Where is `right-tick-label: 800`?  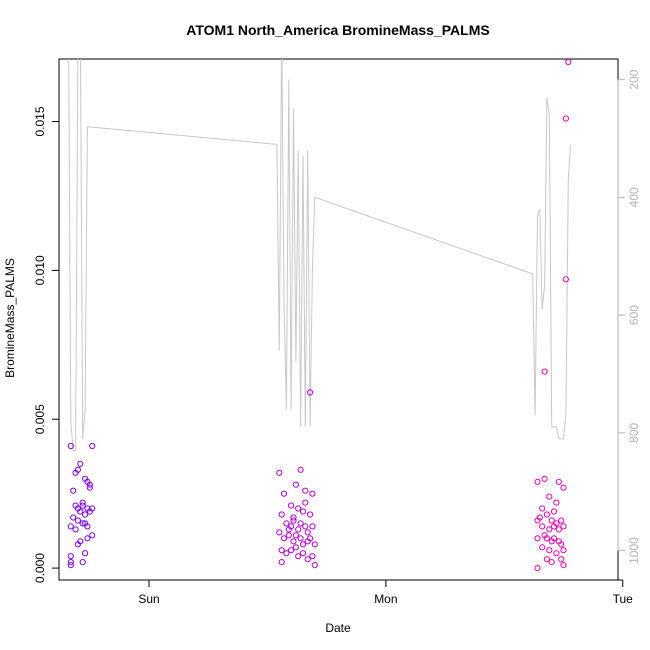
right-tick-label: 800 is located at coordinates (634, 432).